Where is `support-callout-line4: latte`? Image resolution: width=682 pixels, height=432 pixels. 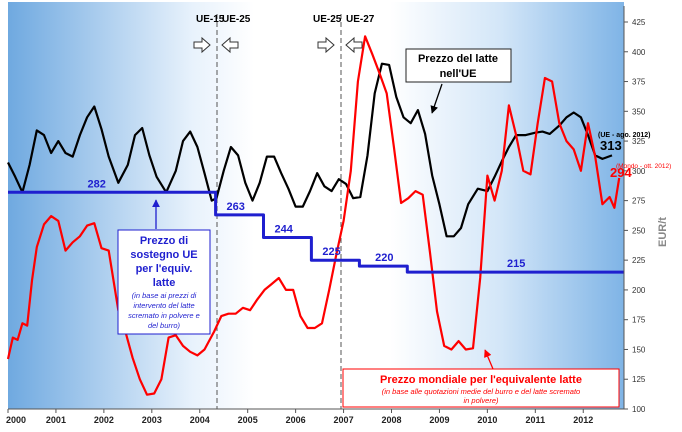 support-callout-line4: latte is located at coordinates (164, 283).